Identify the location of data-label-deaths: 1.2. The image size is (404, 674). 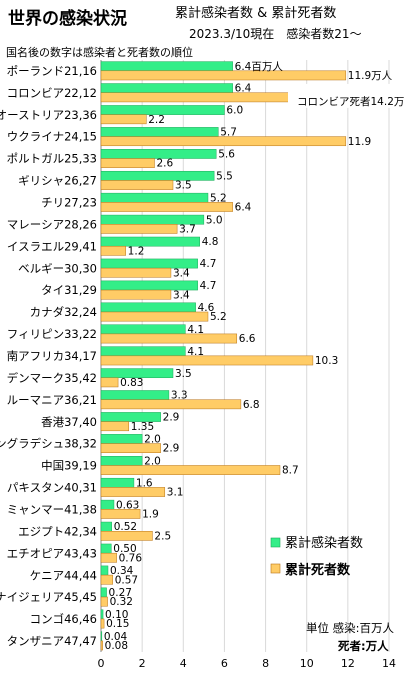
(136, 251).